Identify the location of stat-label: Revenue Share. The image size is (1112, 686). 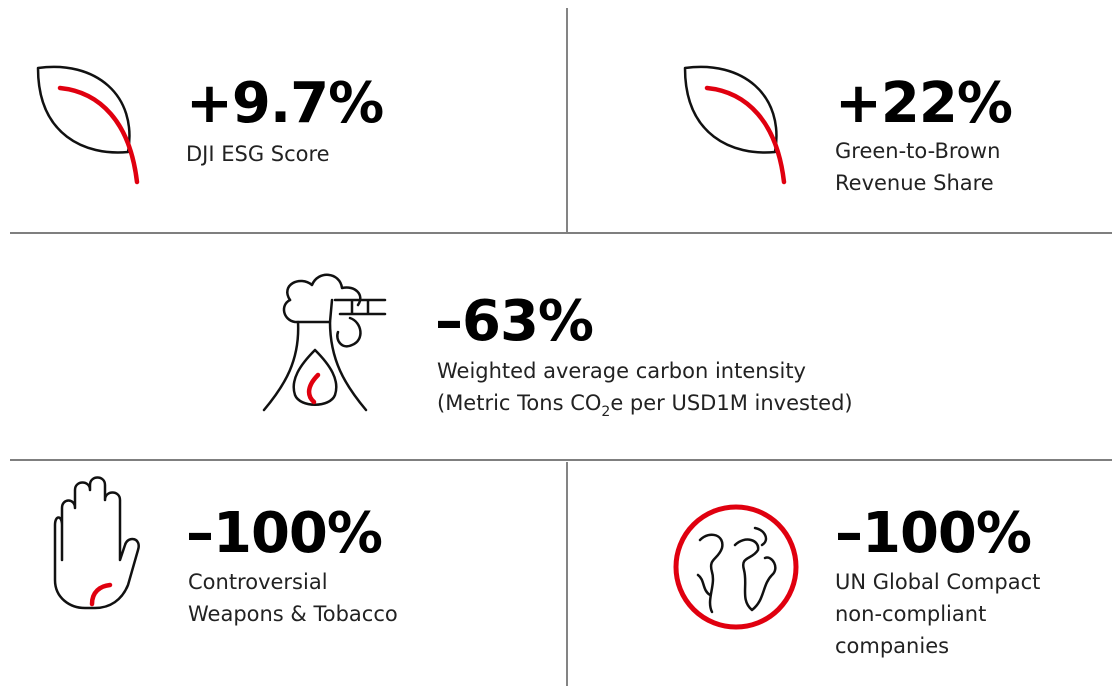
(914, 183).